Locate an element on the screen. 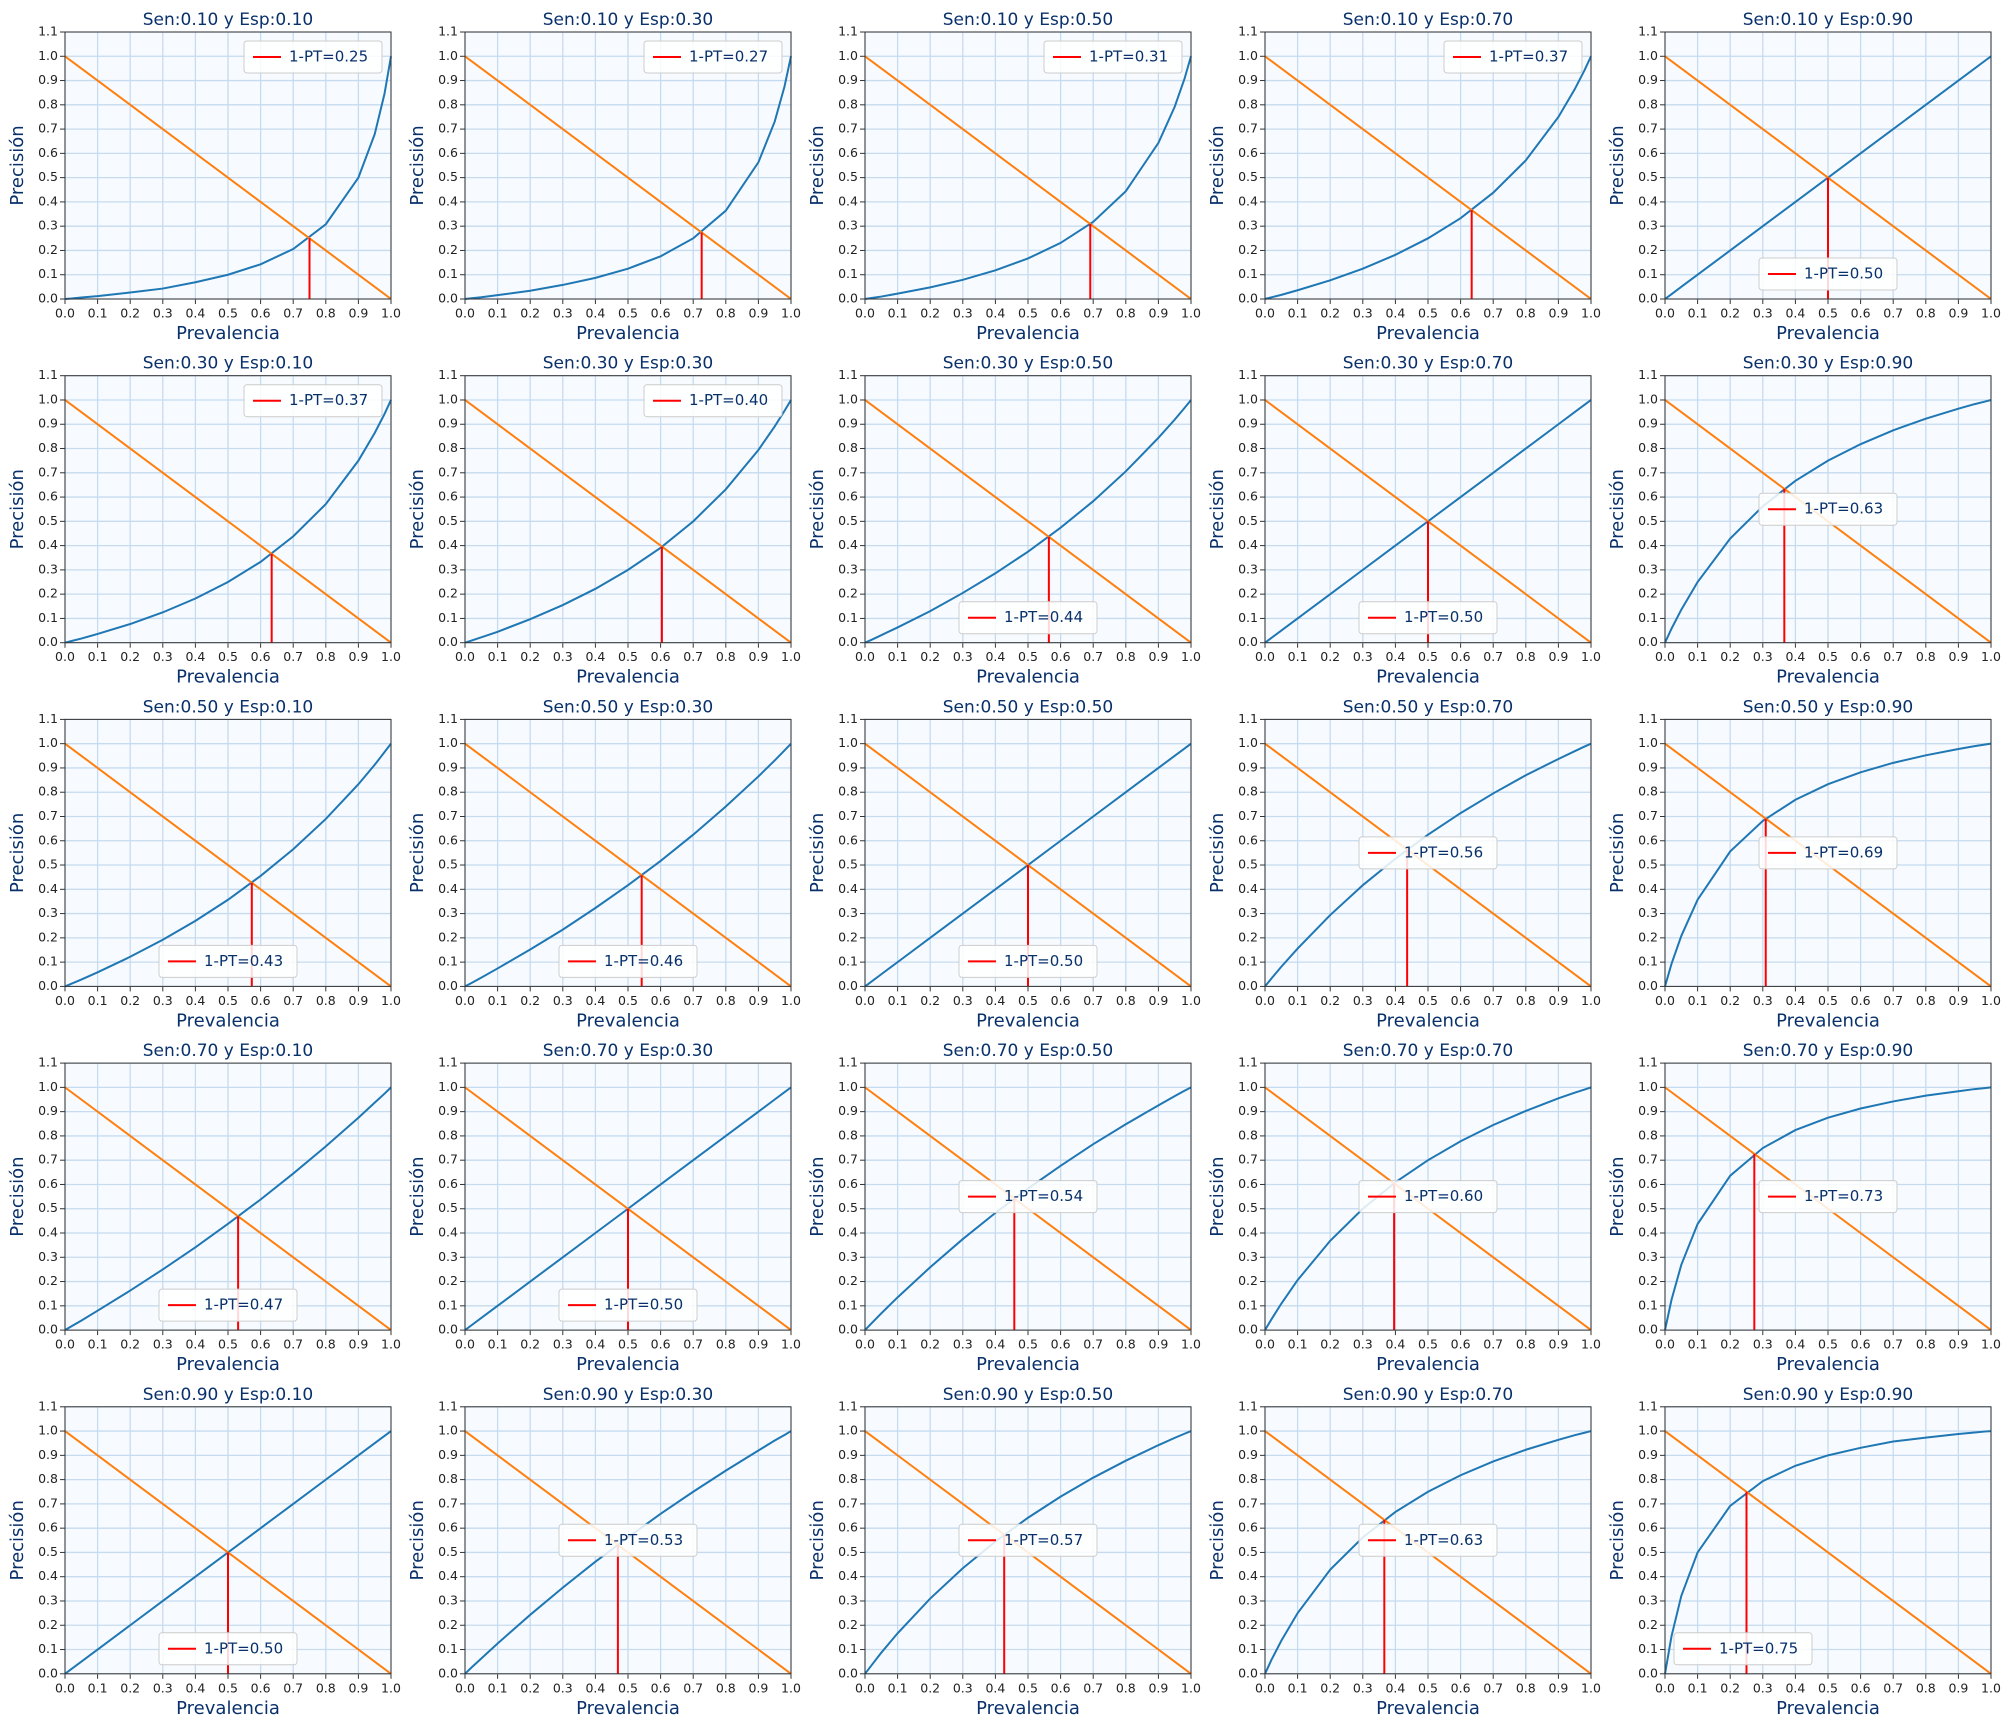 The image size is (2011, 1731). legend-label: 1-PT=0.47 is located at coordinates (243, 1305).